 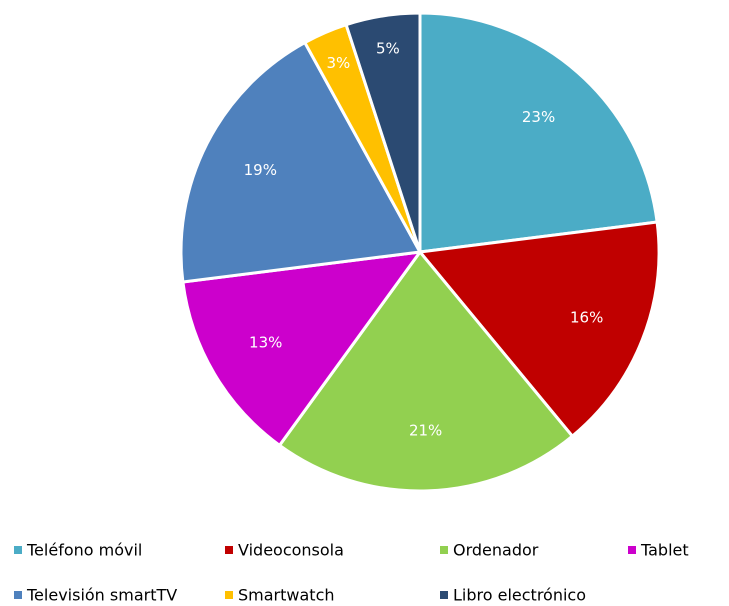 What do you see at coordinates (586, 317) in the screenshot?
I see `data-label: 16%` at bounding box center [586, 317].